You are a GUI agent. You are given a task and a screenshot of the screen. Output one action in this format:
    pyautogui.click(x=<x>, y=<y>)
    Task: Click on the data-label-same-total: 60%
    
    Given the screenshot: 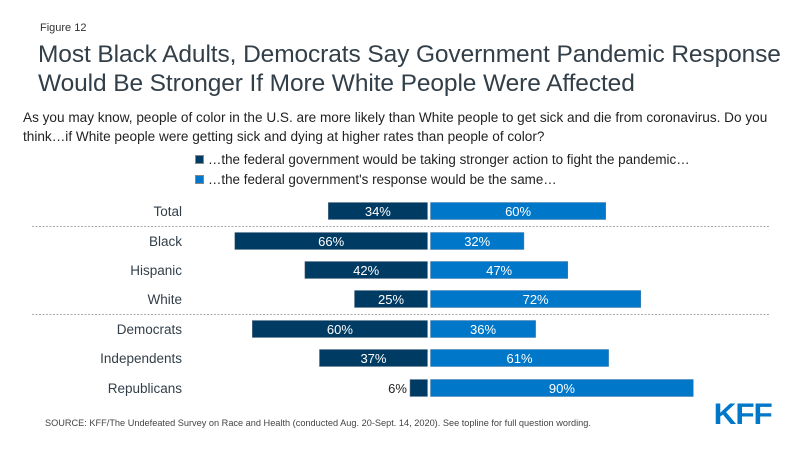 What is the action you would take?
    pyautogui.click(x=518, y=211)
    